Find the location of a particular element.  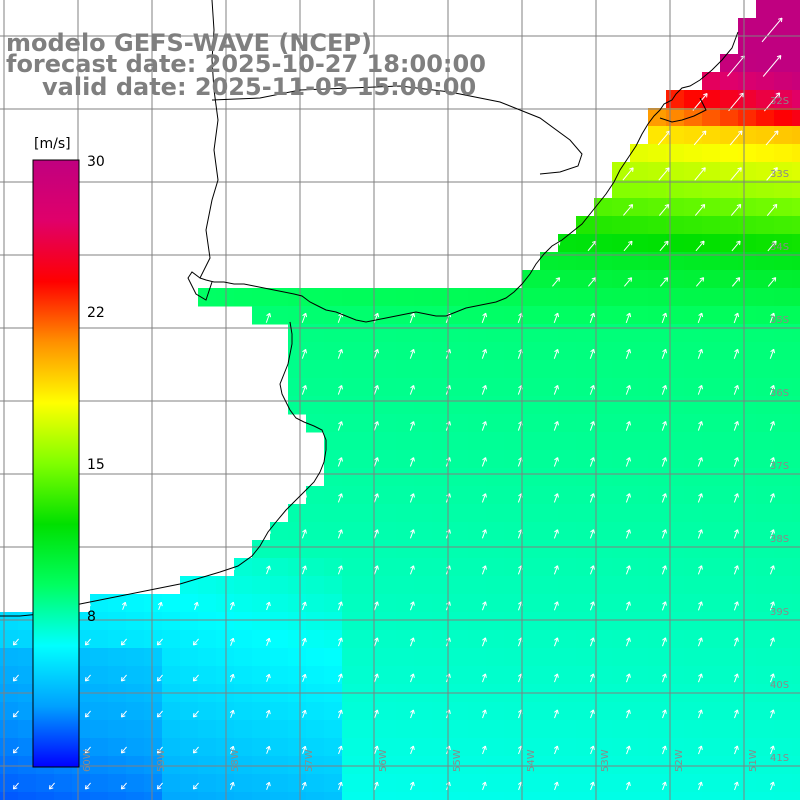

lon-label: 53W is located at coordinates (605, 760).